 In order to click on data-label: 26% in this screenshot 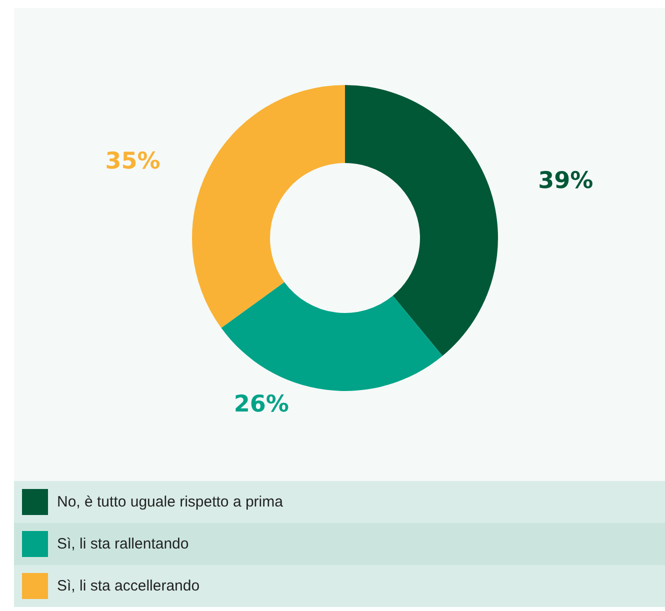, I will do `click(261, 405)`.